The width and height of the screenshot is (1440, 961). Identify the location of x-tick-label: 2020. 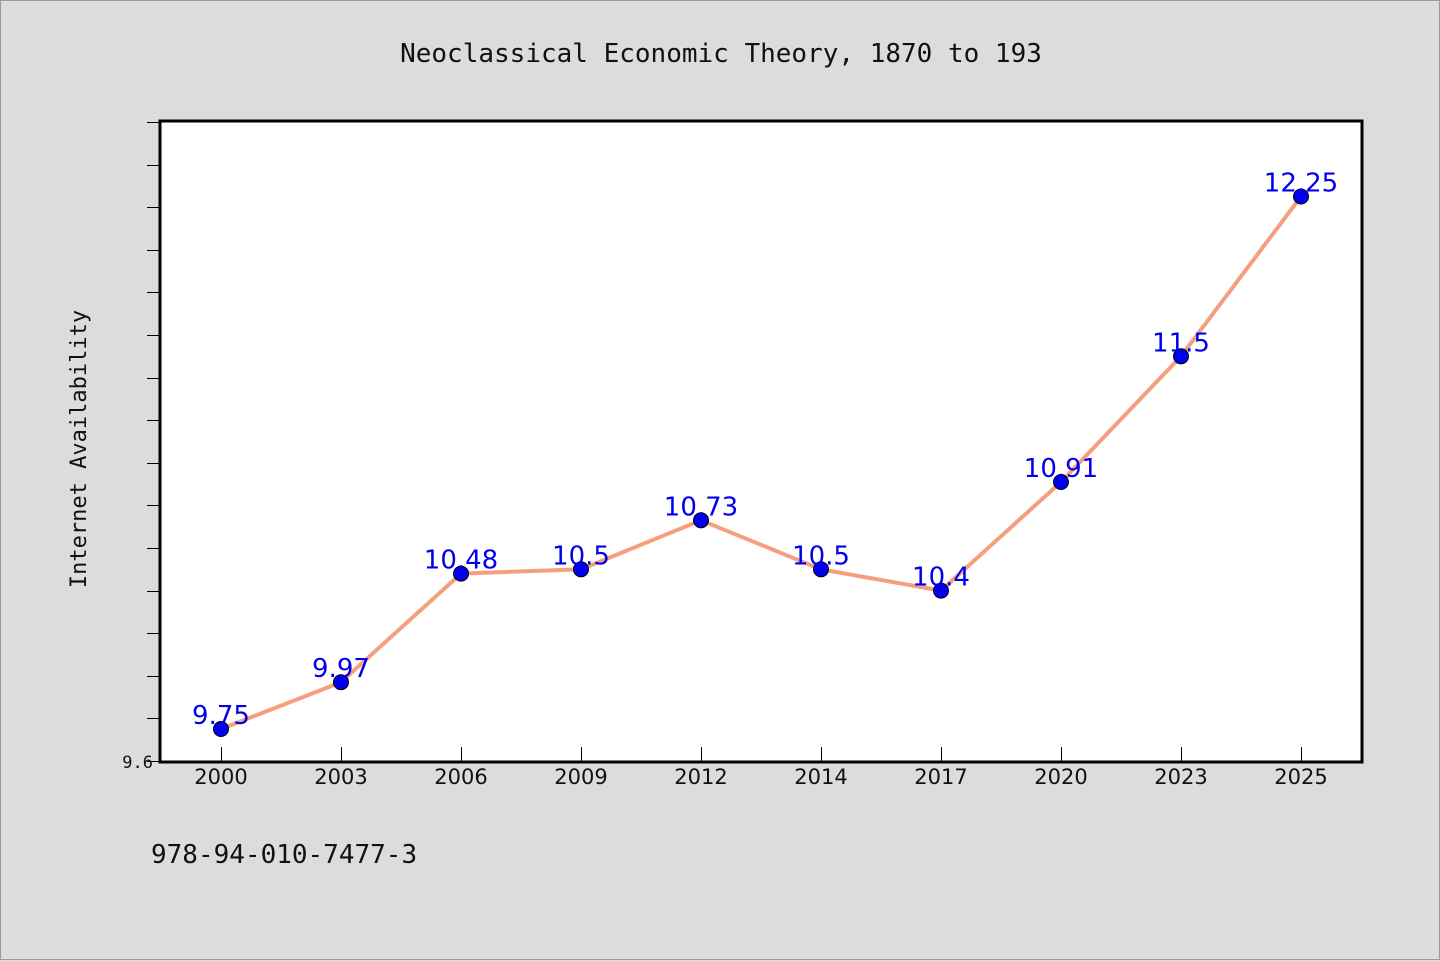
(1060, 777).